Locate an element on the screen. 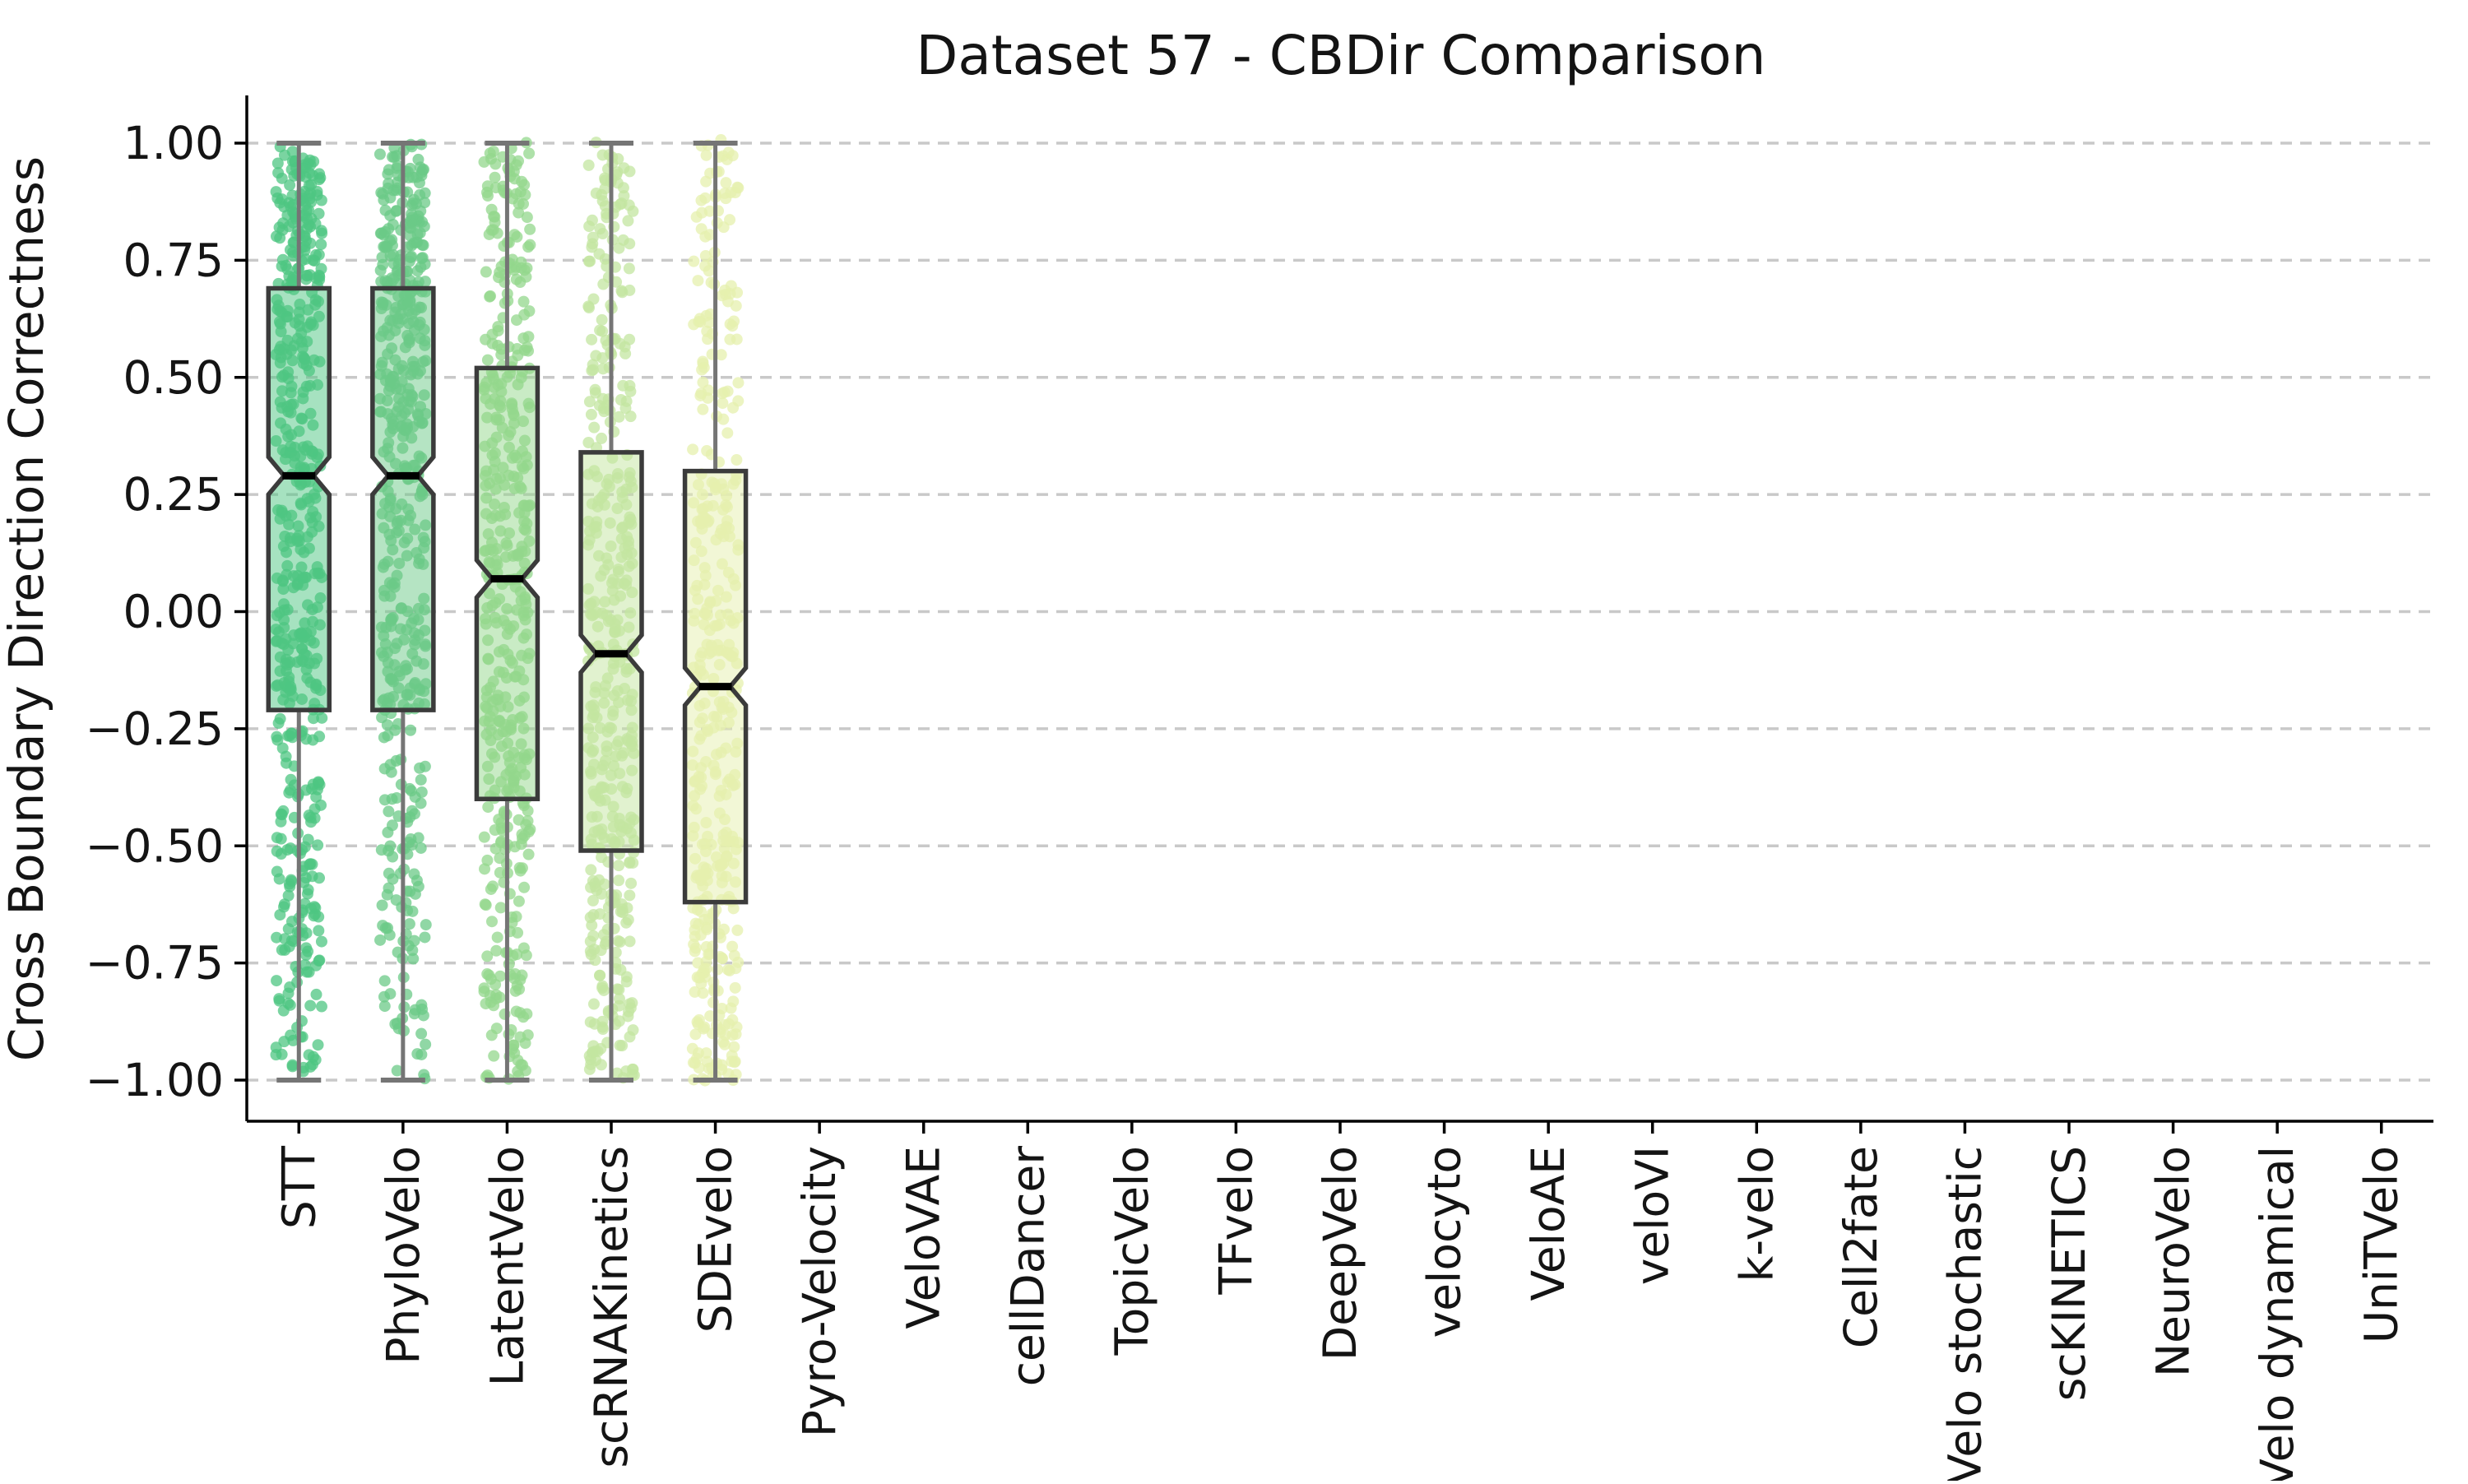  y-tick-label: −1.00 is located at coordinates (154, 1080).